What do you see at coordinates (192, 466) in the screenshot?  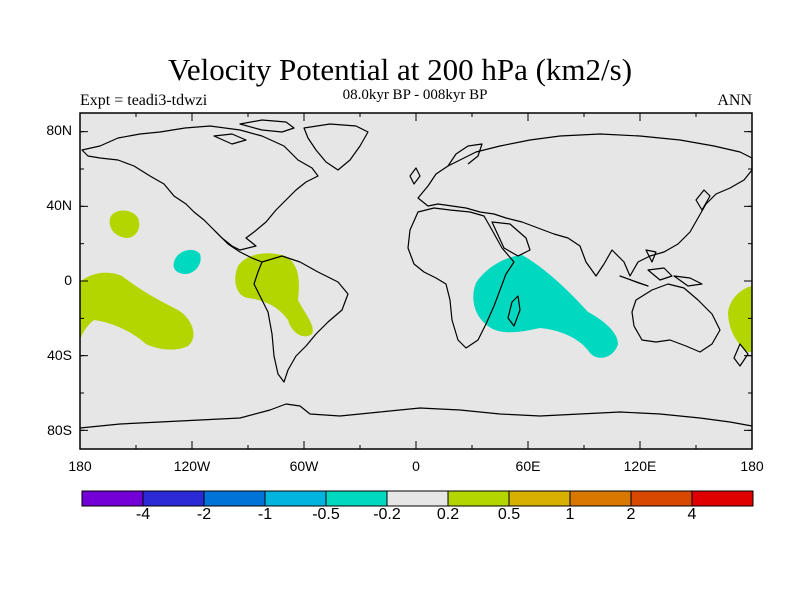 I see `lon-tick-label: 120W` at bounding box center [192, 466].